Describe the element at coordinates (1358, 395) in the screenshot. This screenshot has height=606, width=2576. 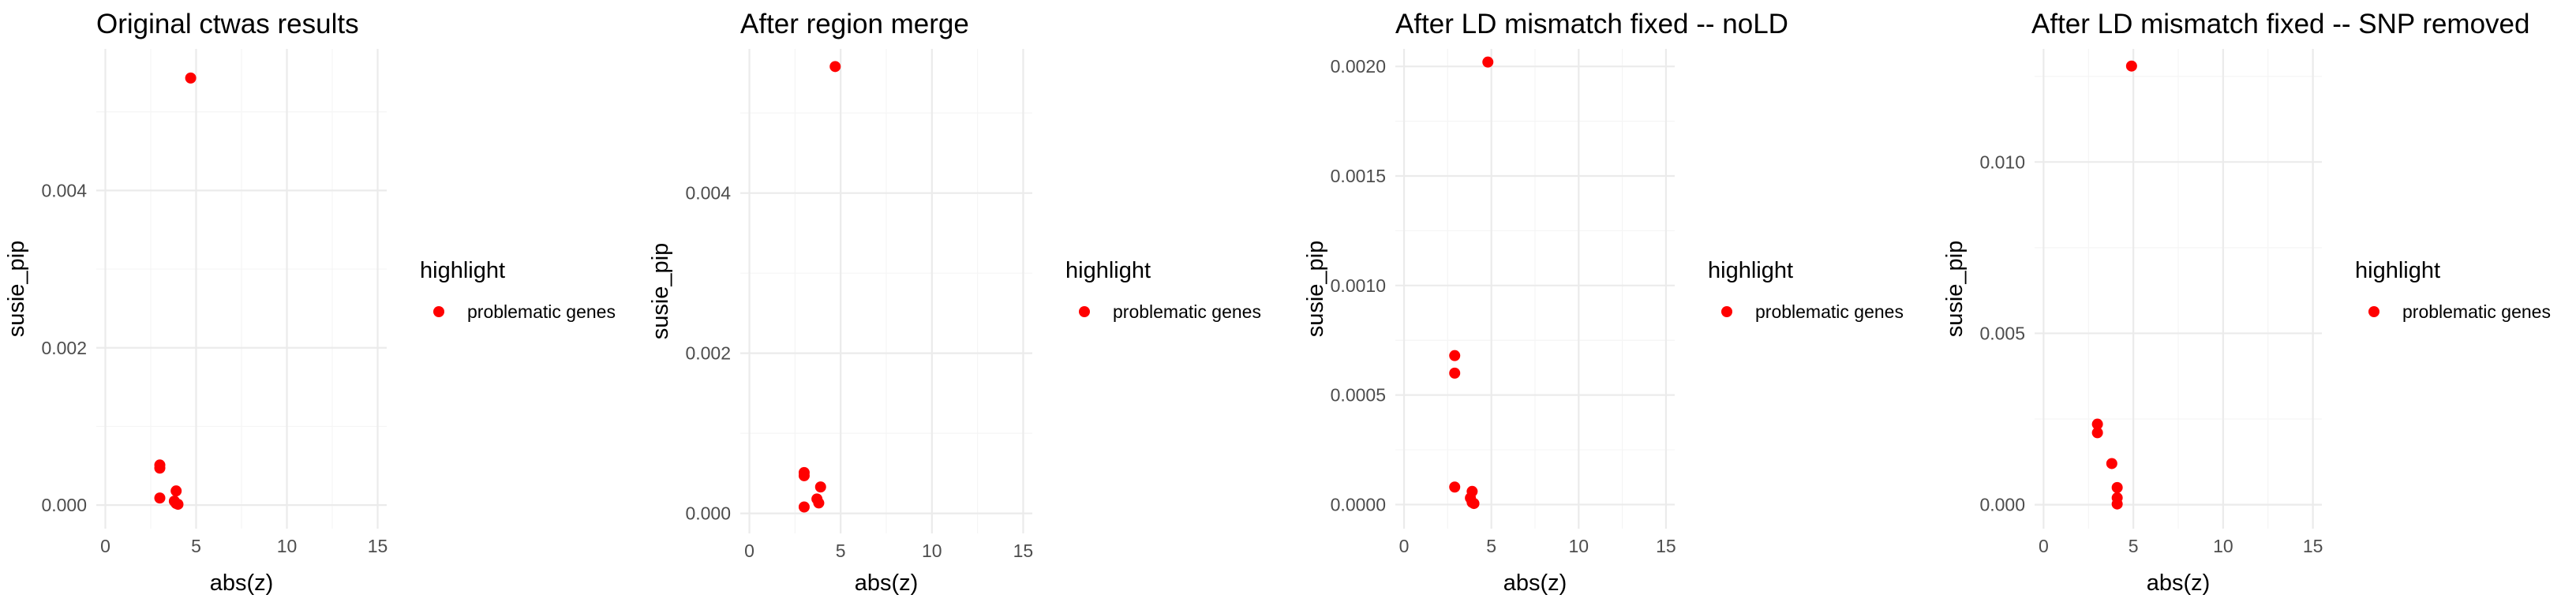
I see `y-tick-label: 0.0005` at that location.